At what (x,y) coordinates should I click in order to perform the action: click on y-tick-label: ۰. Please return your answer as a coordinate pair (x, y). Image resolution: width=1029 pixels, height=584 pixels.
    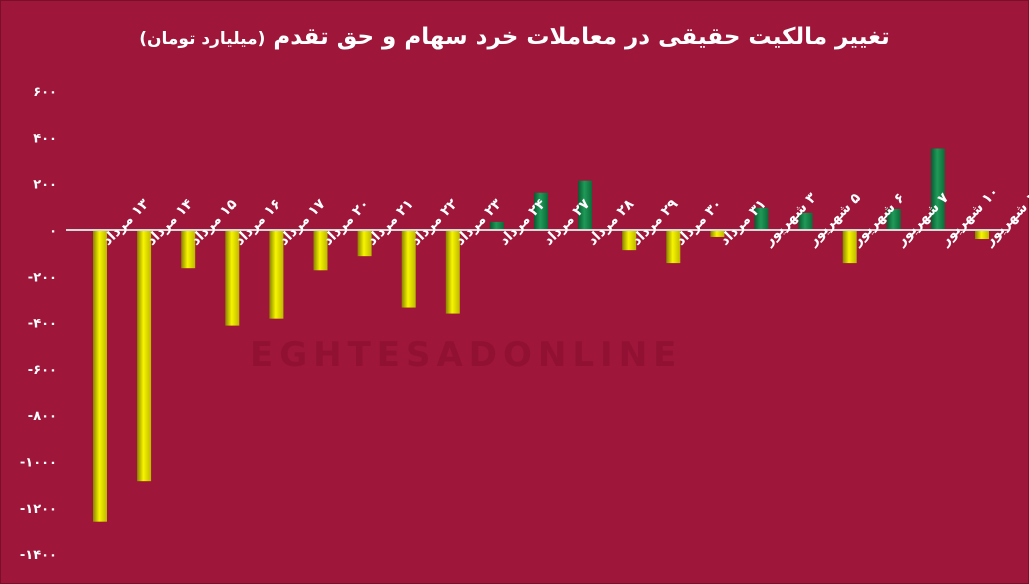
    Looking at the image, I should click on (53, 231).